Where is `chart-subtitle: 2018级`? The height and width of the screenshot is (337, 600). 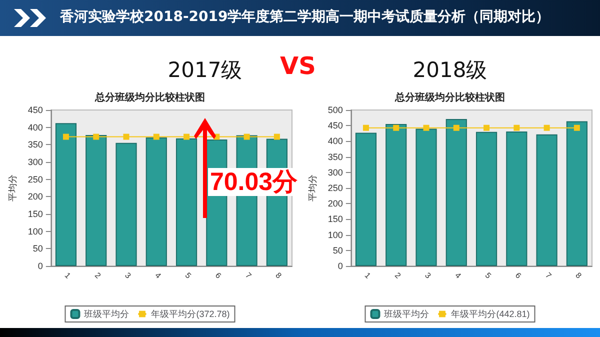 chart-subtitle: 2018级 is located at coordinates (450, 70).